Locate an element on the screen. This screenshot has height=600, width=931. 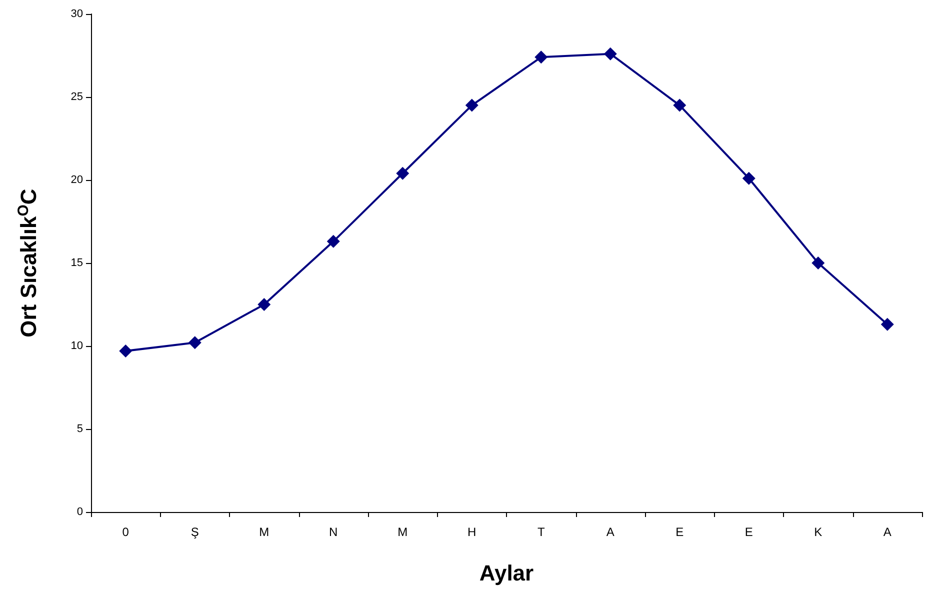
y-tick-label: 20 is located at coordinates (76, 180).